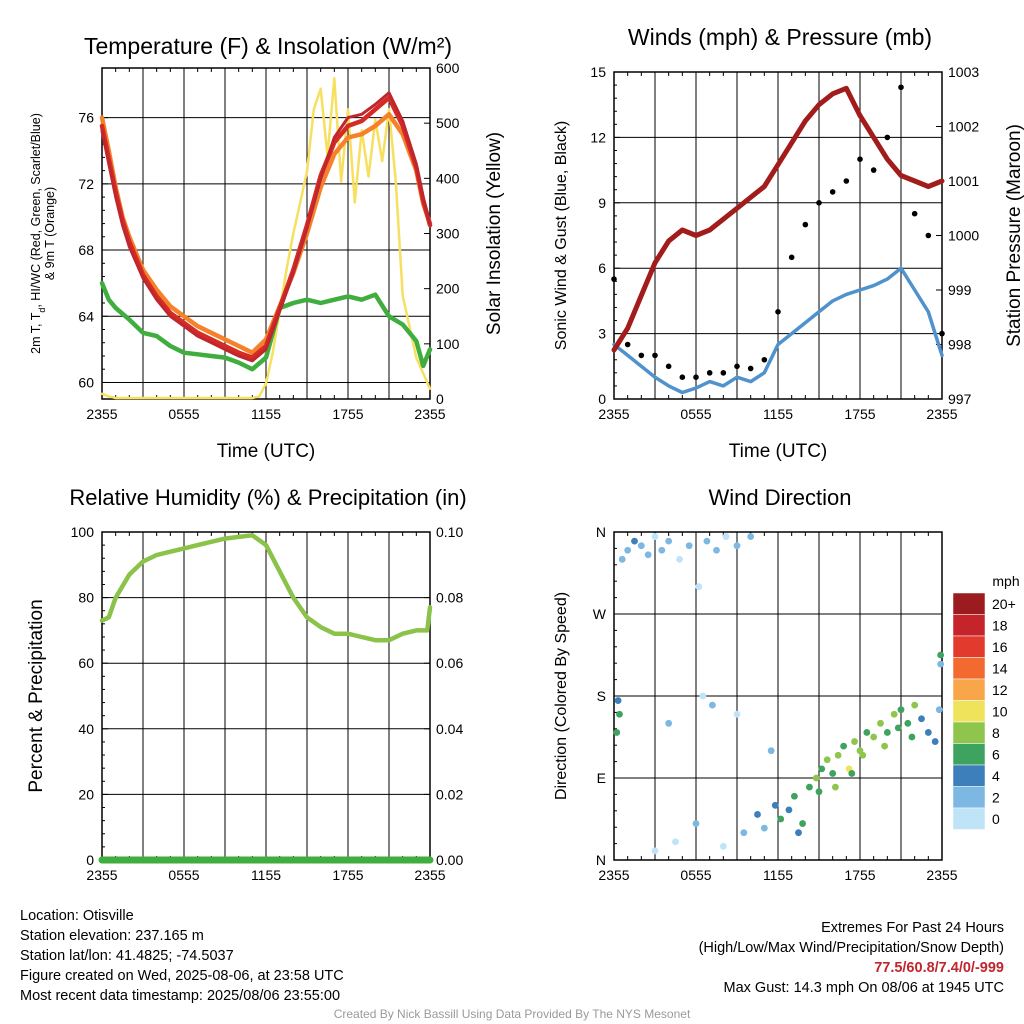 This screenshot has width=1024, height=1024. I want to click on y-tick-label: 40, so click(86, 729).